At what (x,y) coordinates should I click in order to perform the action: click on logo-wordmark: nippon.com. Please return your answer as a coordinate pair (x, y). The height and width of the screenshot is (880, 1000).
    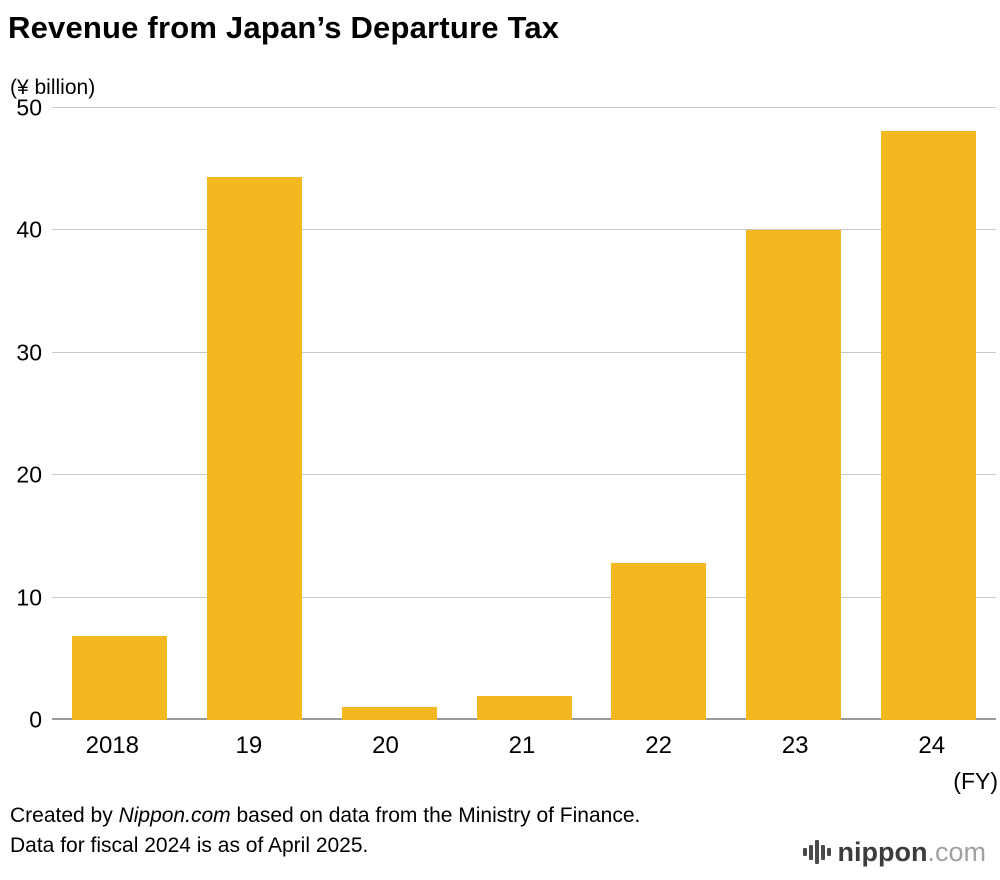
    Looking at the image, I should click on (911, 851).